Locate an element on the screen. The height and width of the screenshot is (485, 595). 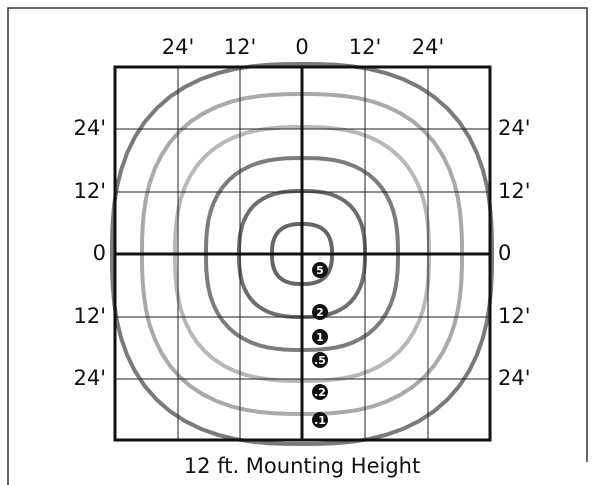
contour-label: .2 is located at coordinates (320, 392).